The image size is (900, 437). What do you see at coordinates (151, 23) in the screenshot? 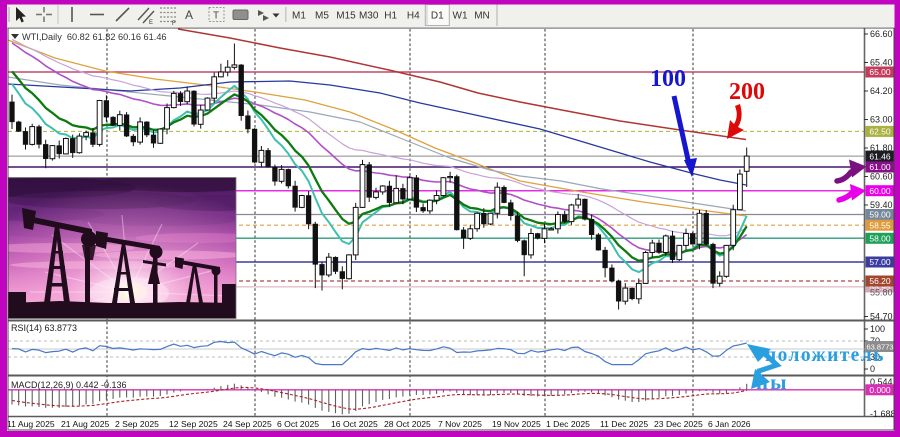
I see `svg-text: E` at bounding box center [151, 23].